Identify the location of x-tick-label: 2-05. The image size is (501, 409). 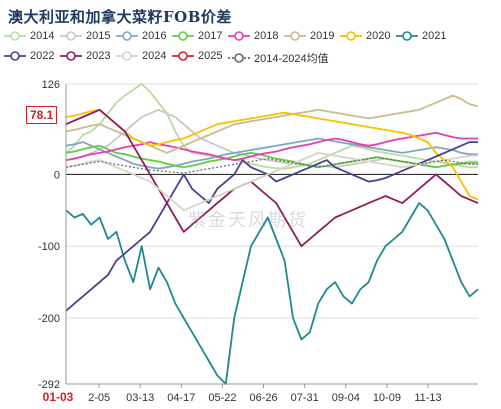
(99, 398).